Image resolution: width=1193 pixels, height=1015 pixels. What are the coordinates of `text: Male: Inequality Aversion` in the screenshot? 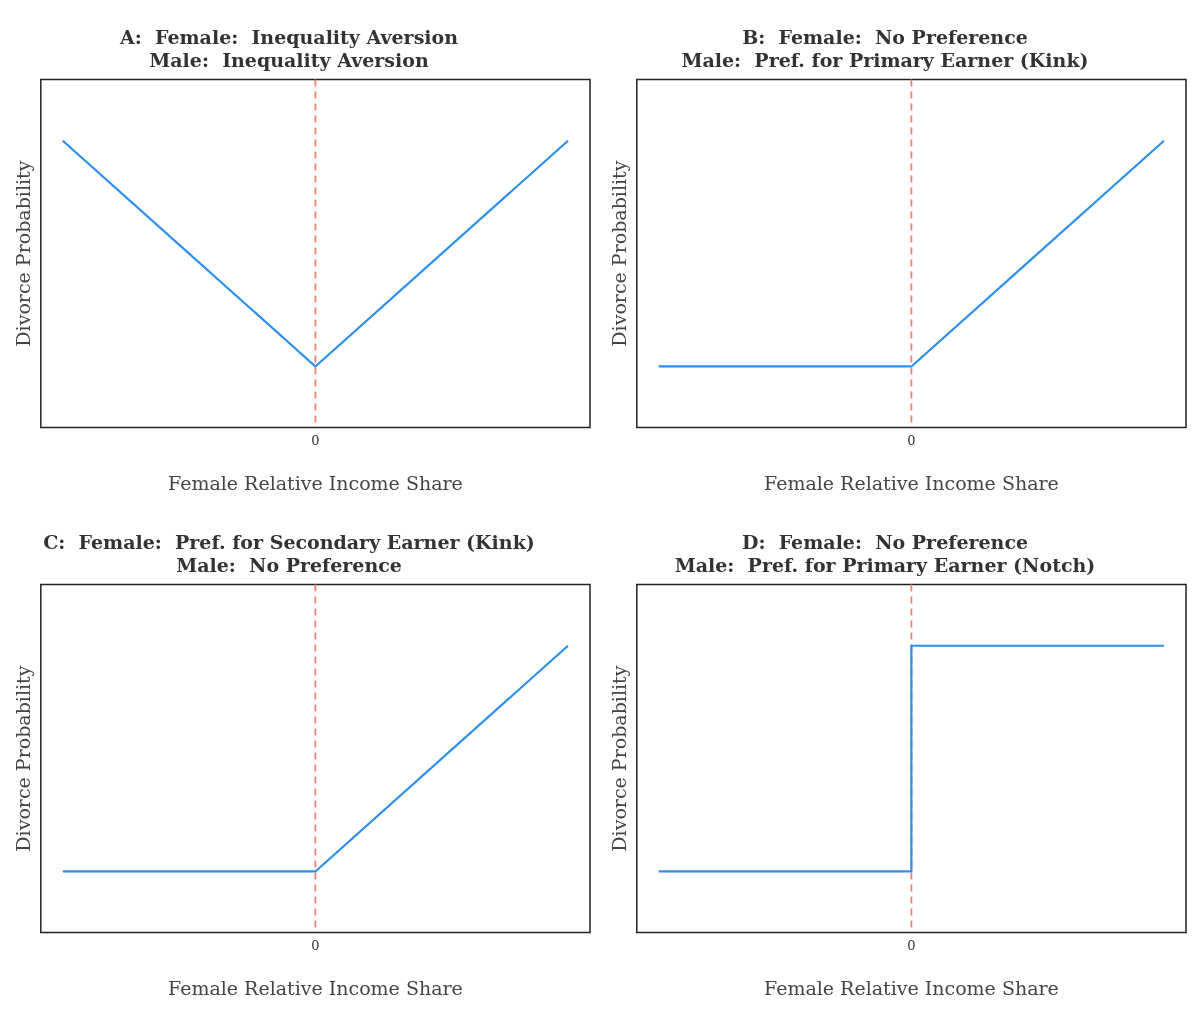 It's located at (289, 60).